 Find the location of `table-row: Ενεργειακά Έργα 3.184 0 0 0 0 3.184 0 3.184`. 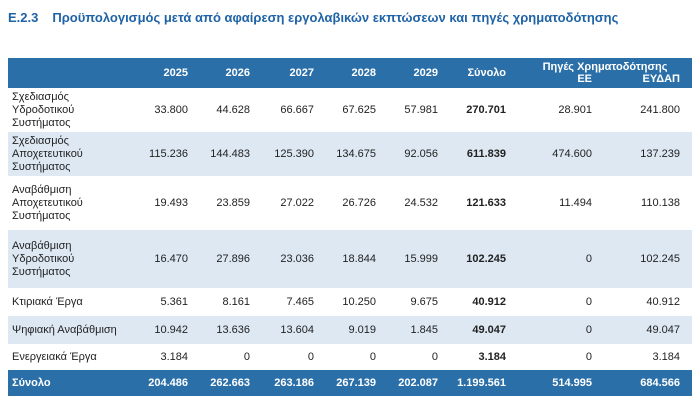

table-row: Ενεργειακά Έργα 3.184 0 0 0 0 3.184 0 3.184 is located at coordinates (350, 357).